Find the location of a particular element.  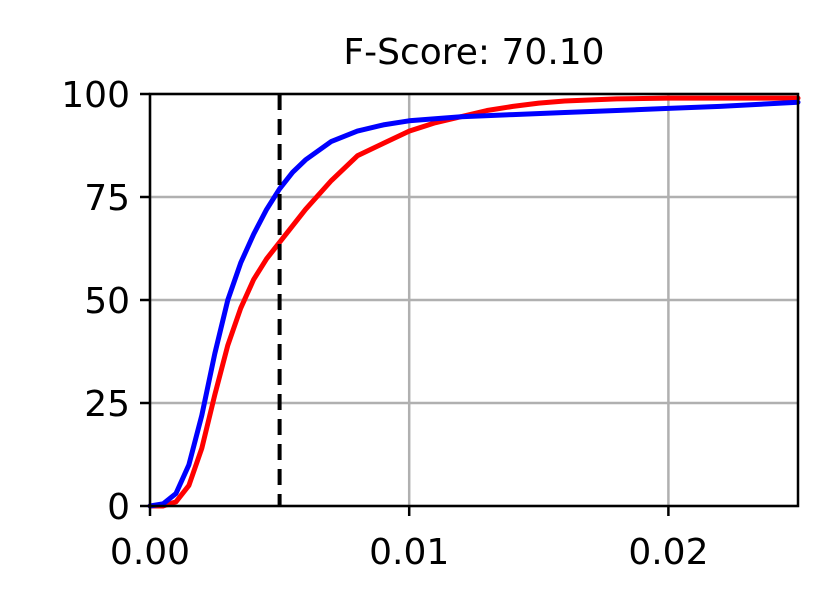

x-tick-label: 0.00 is located at coordinates (150, 552).